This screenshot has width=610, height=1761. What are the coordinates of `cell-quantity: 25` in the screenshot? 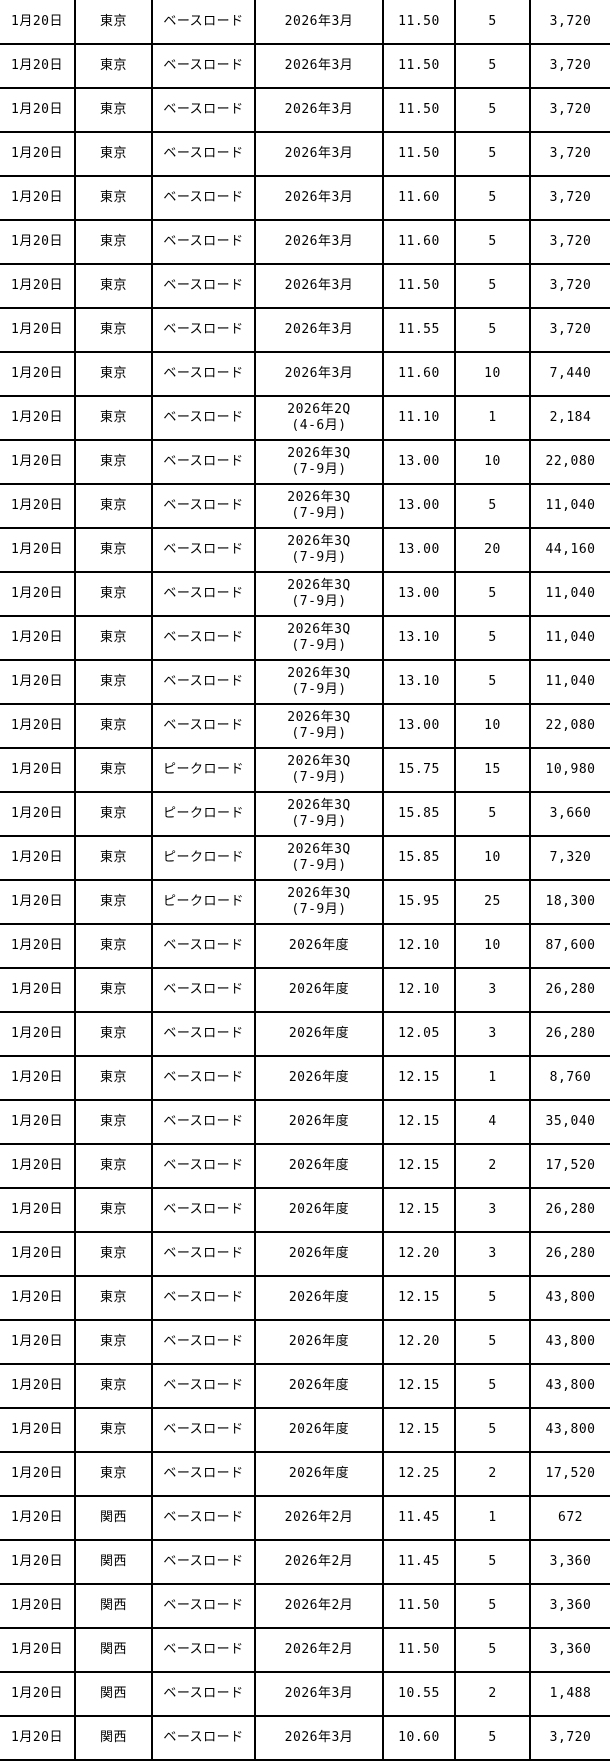 It's located at (492, 902).